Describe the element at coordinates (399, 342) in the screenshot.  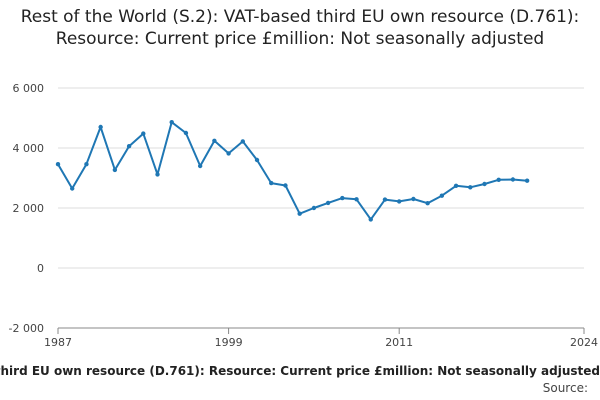
I see `x-tick-label: 2011` at that location.